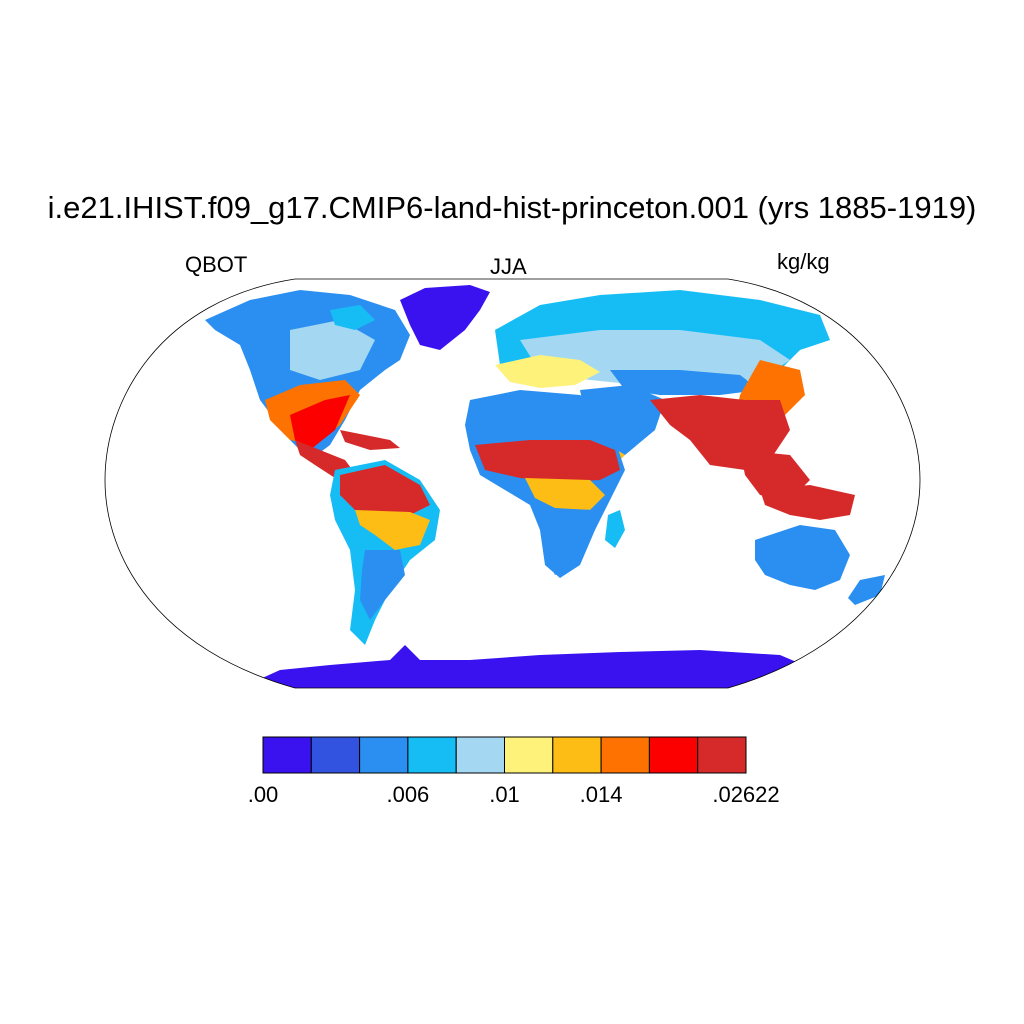 Image resolution: width=1024 pixels, height=1024 pixels. Describe the element at coordinates (352, 317) in the screenshot. I see `na-hudson` at that location.